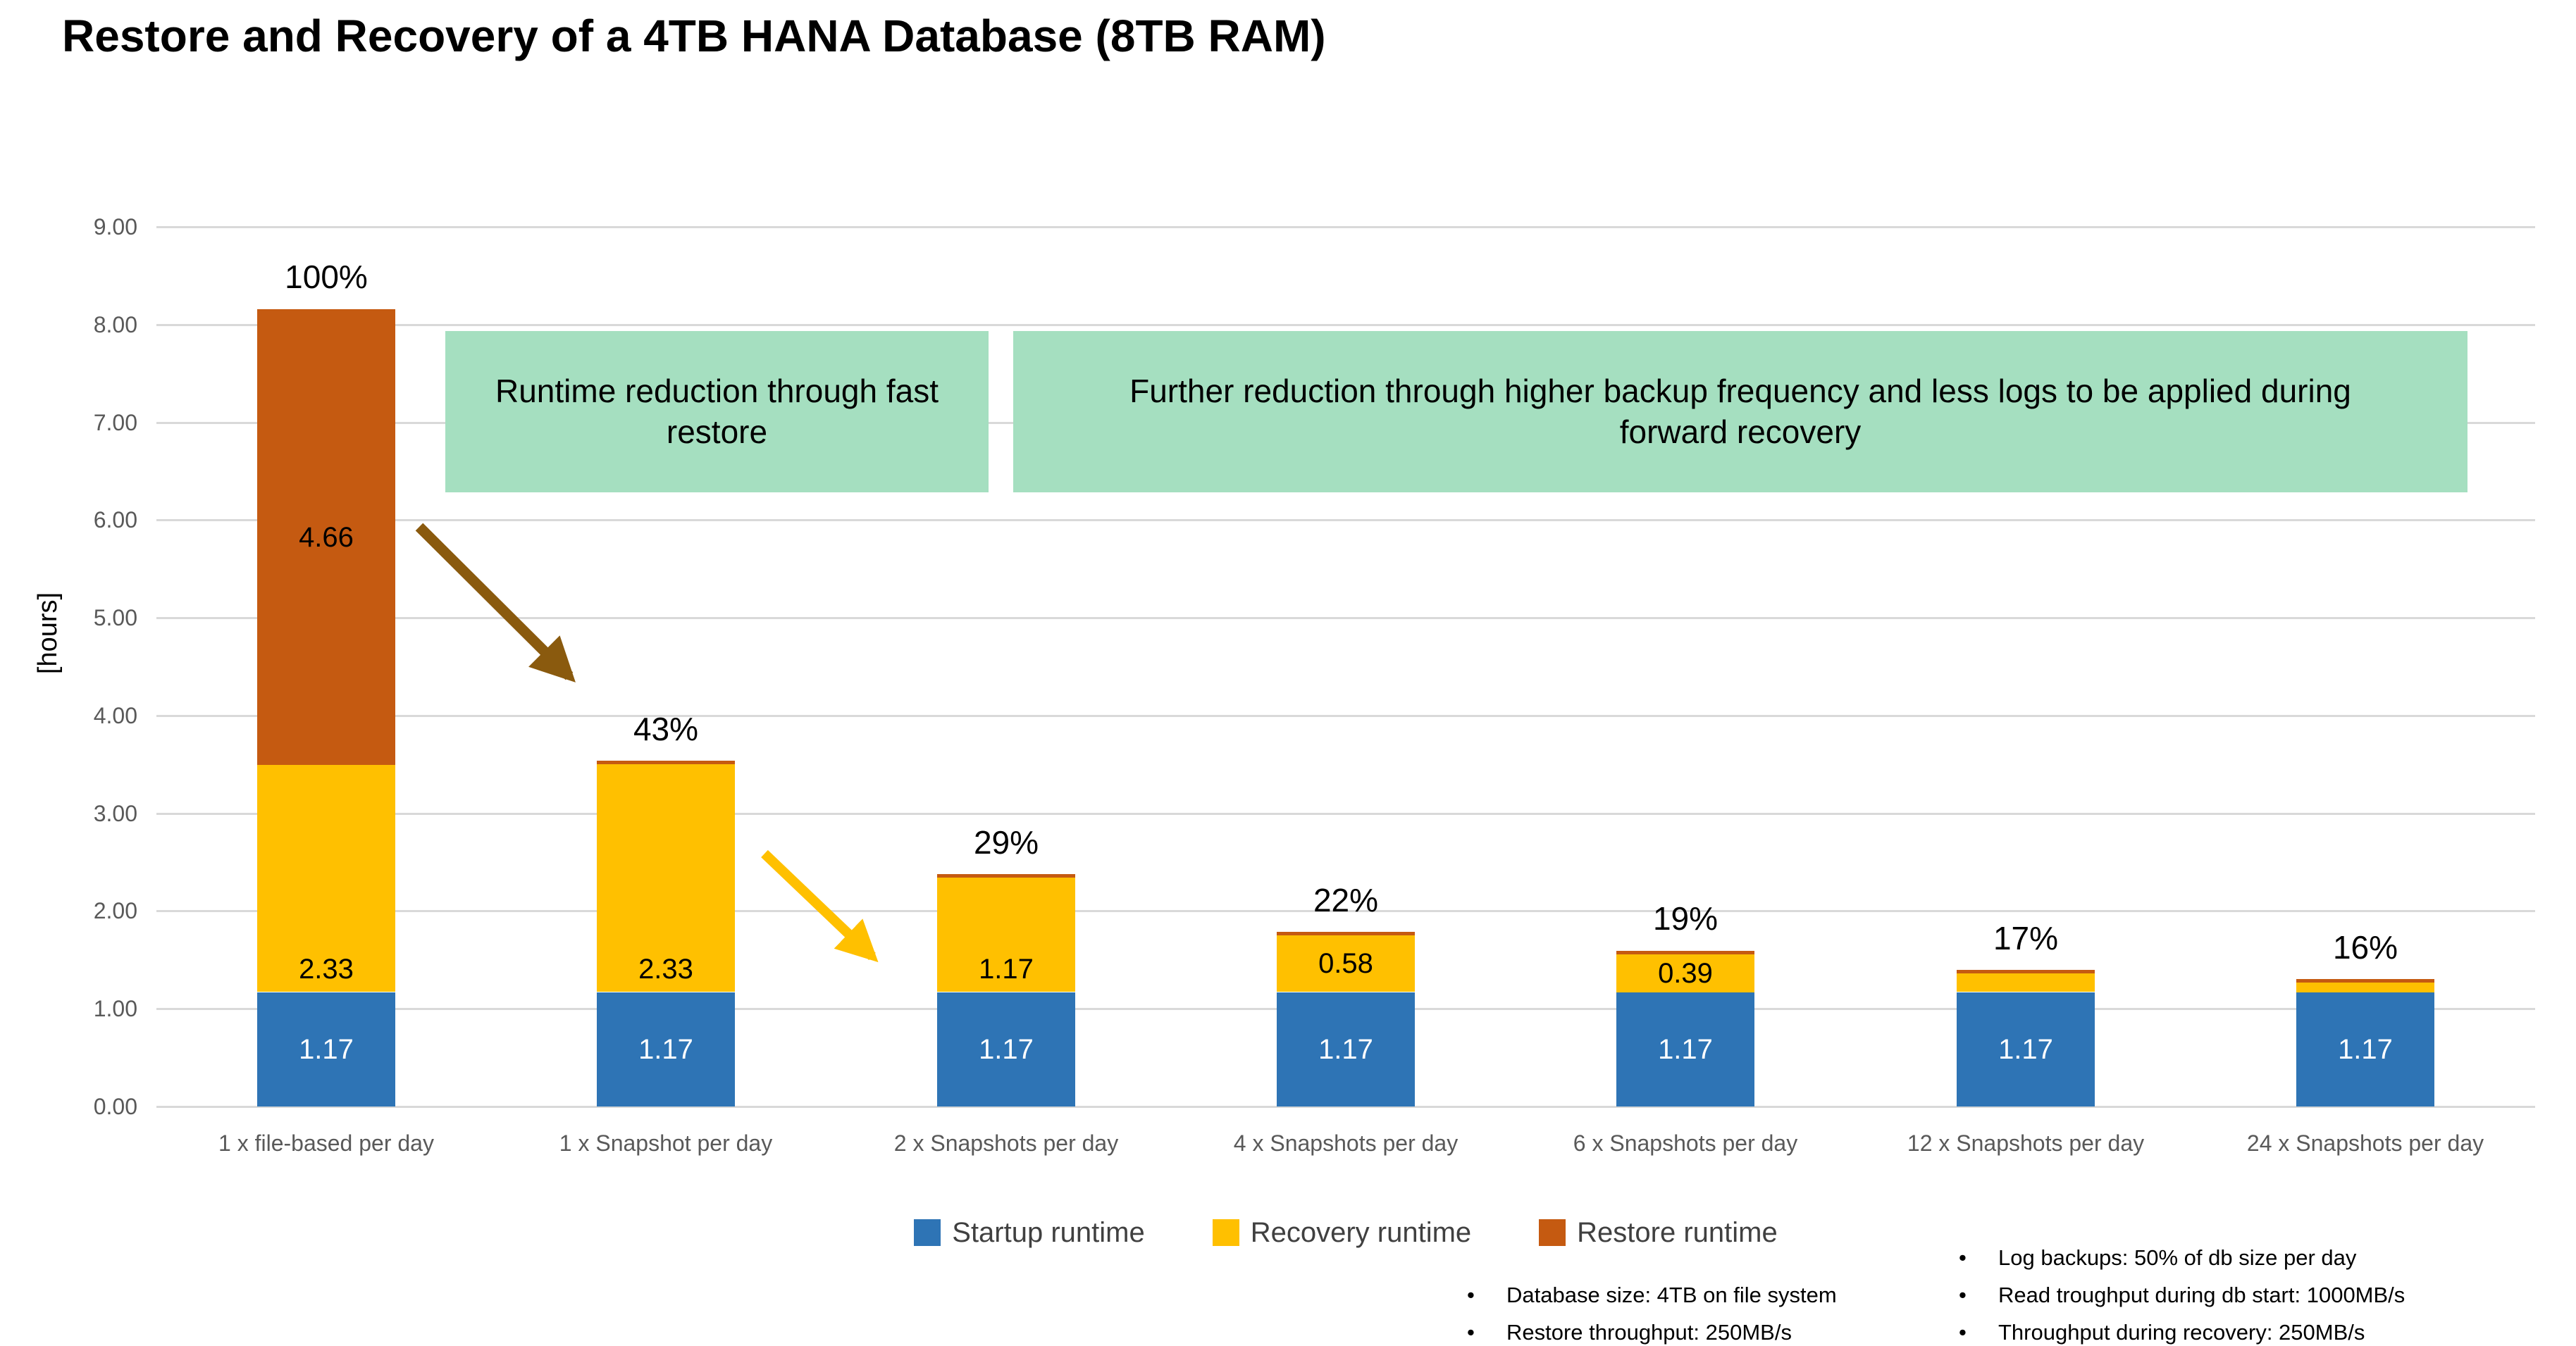 This screenshot has width=2576, height=1346. What do you see at coordinates (1345, 1107) in the screenshot?
I see `gridline-0.00` at bounding box center [1345, 1107].